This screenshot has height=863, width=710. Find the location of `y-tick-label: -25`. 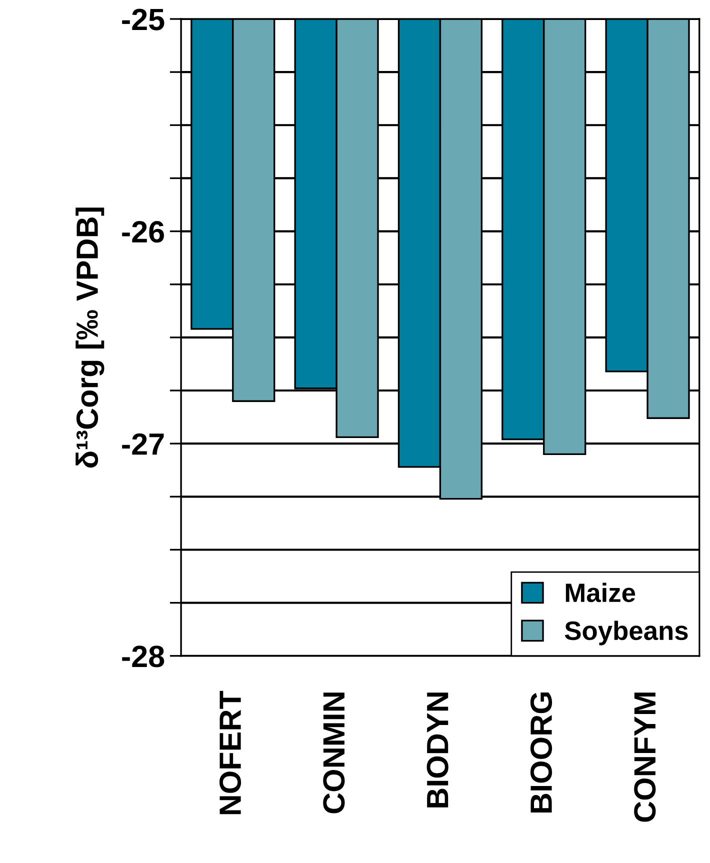

y-tick-label: -25 is located at coordinates (143, 19).